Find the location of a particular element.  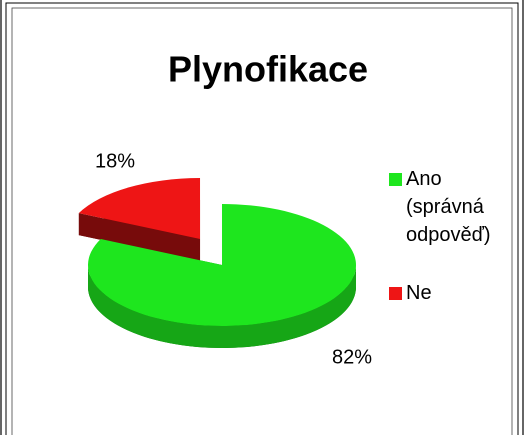

slice-side is located at coordinates (222, 306).